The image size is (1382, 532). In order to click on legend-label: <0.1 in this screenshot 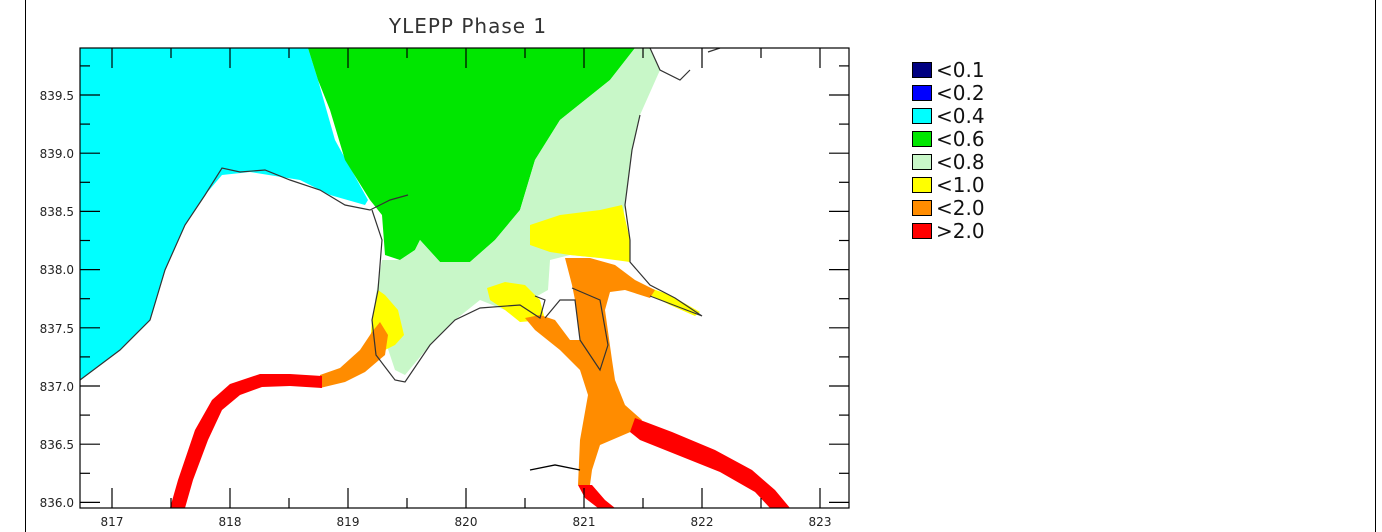, I will do `click(960, 69)`.